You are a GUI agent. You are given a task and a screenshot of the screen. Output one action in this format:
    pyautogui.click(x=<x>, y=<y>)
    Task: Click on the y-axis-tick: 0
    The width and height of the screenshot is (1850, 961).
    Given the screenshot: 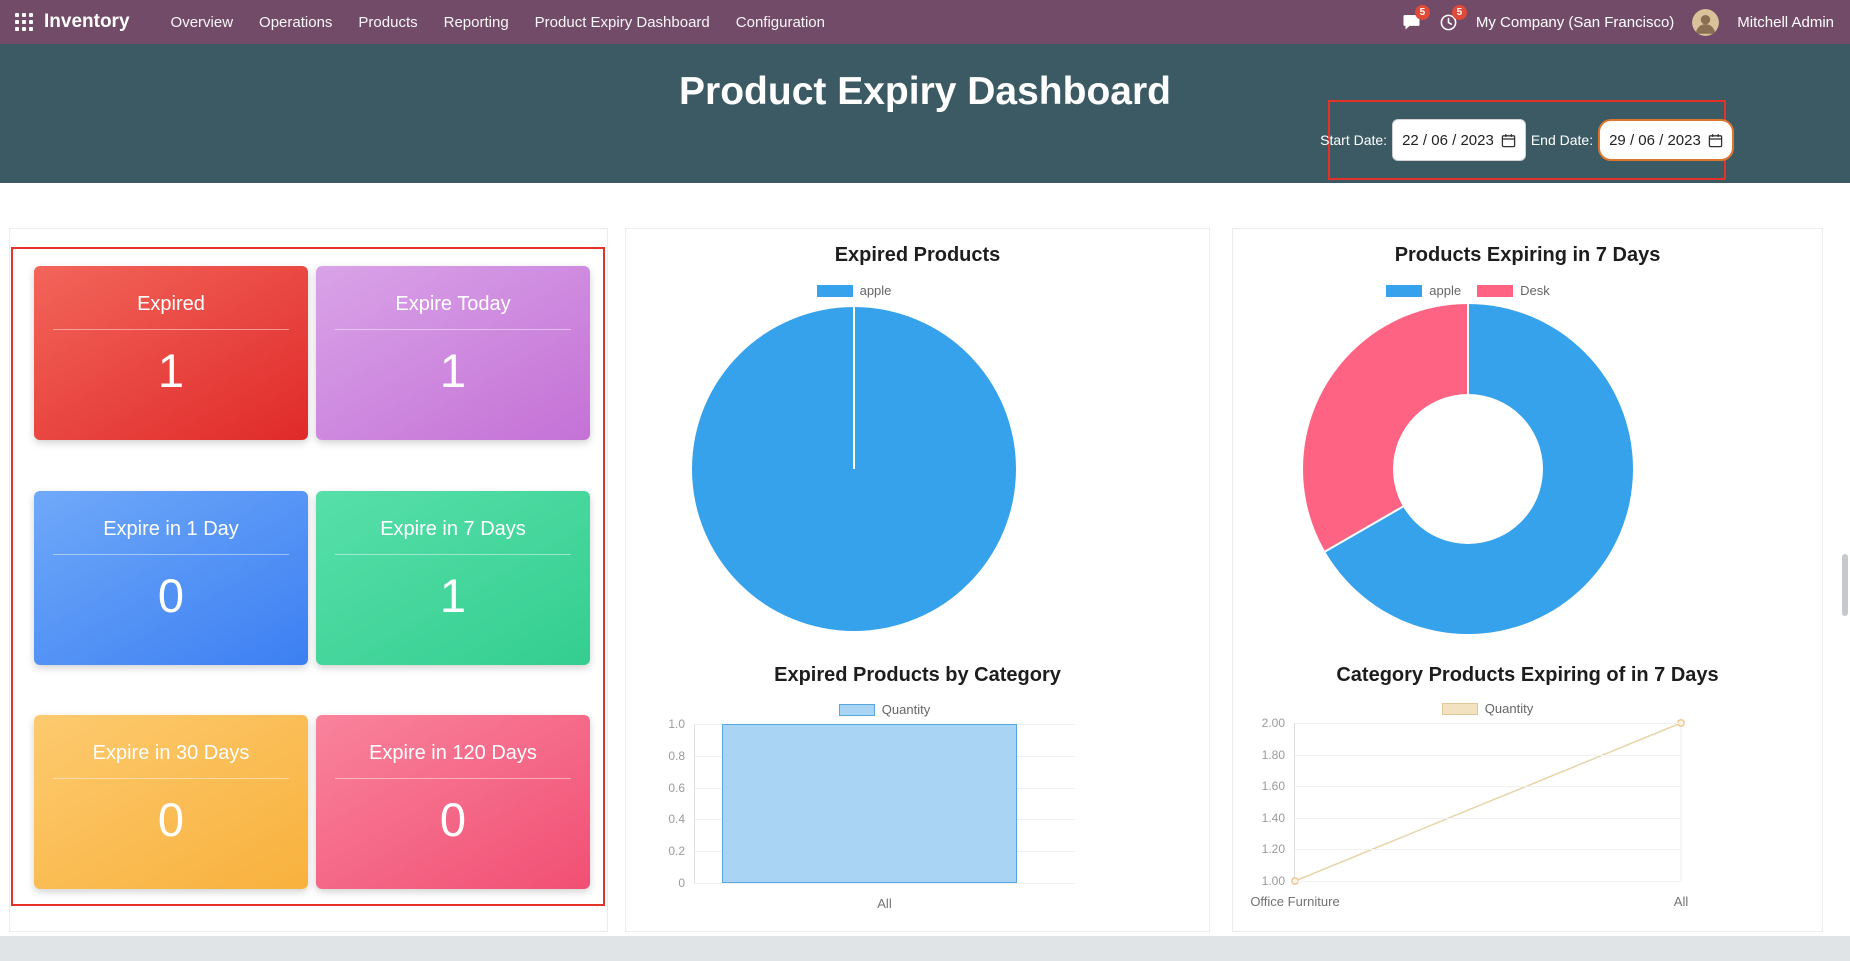 What is the action you would take?
    pyautogui.click(x=681, y=883)
    